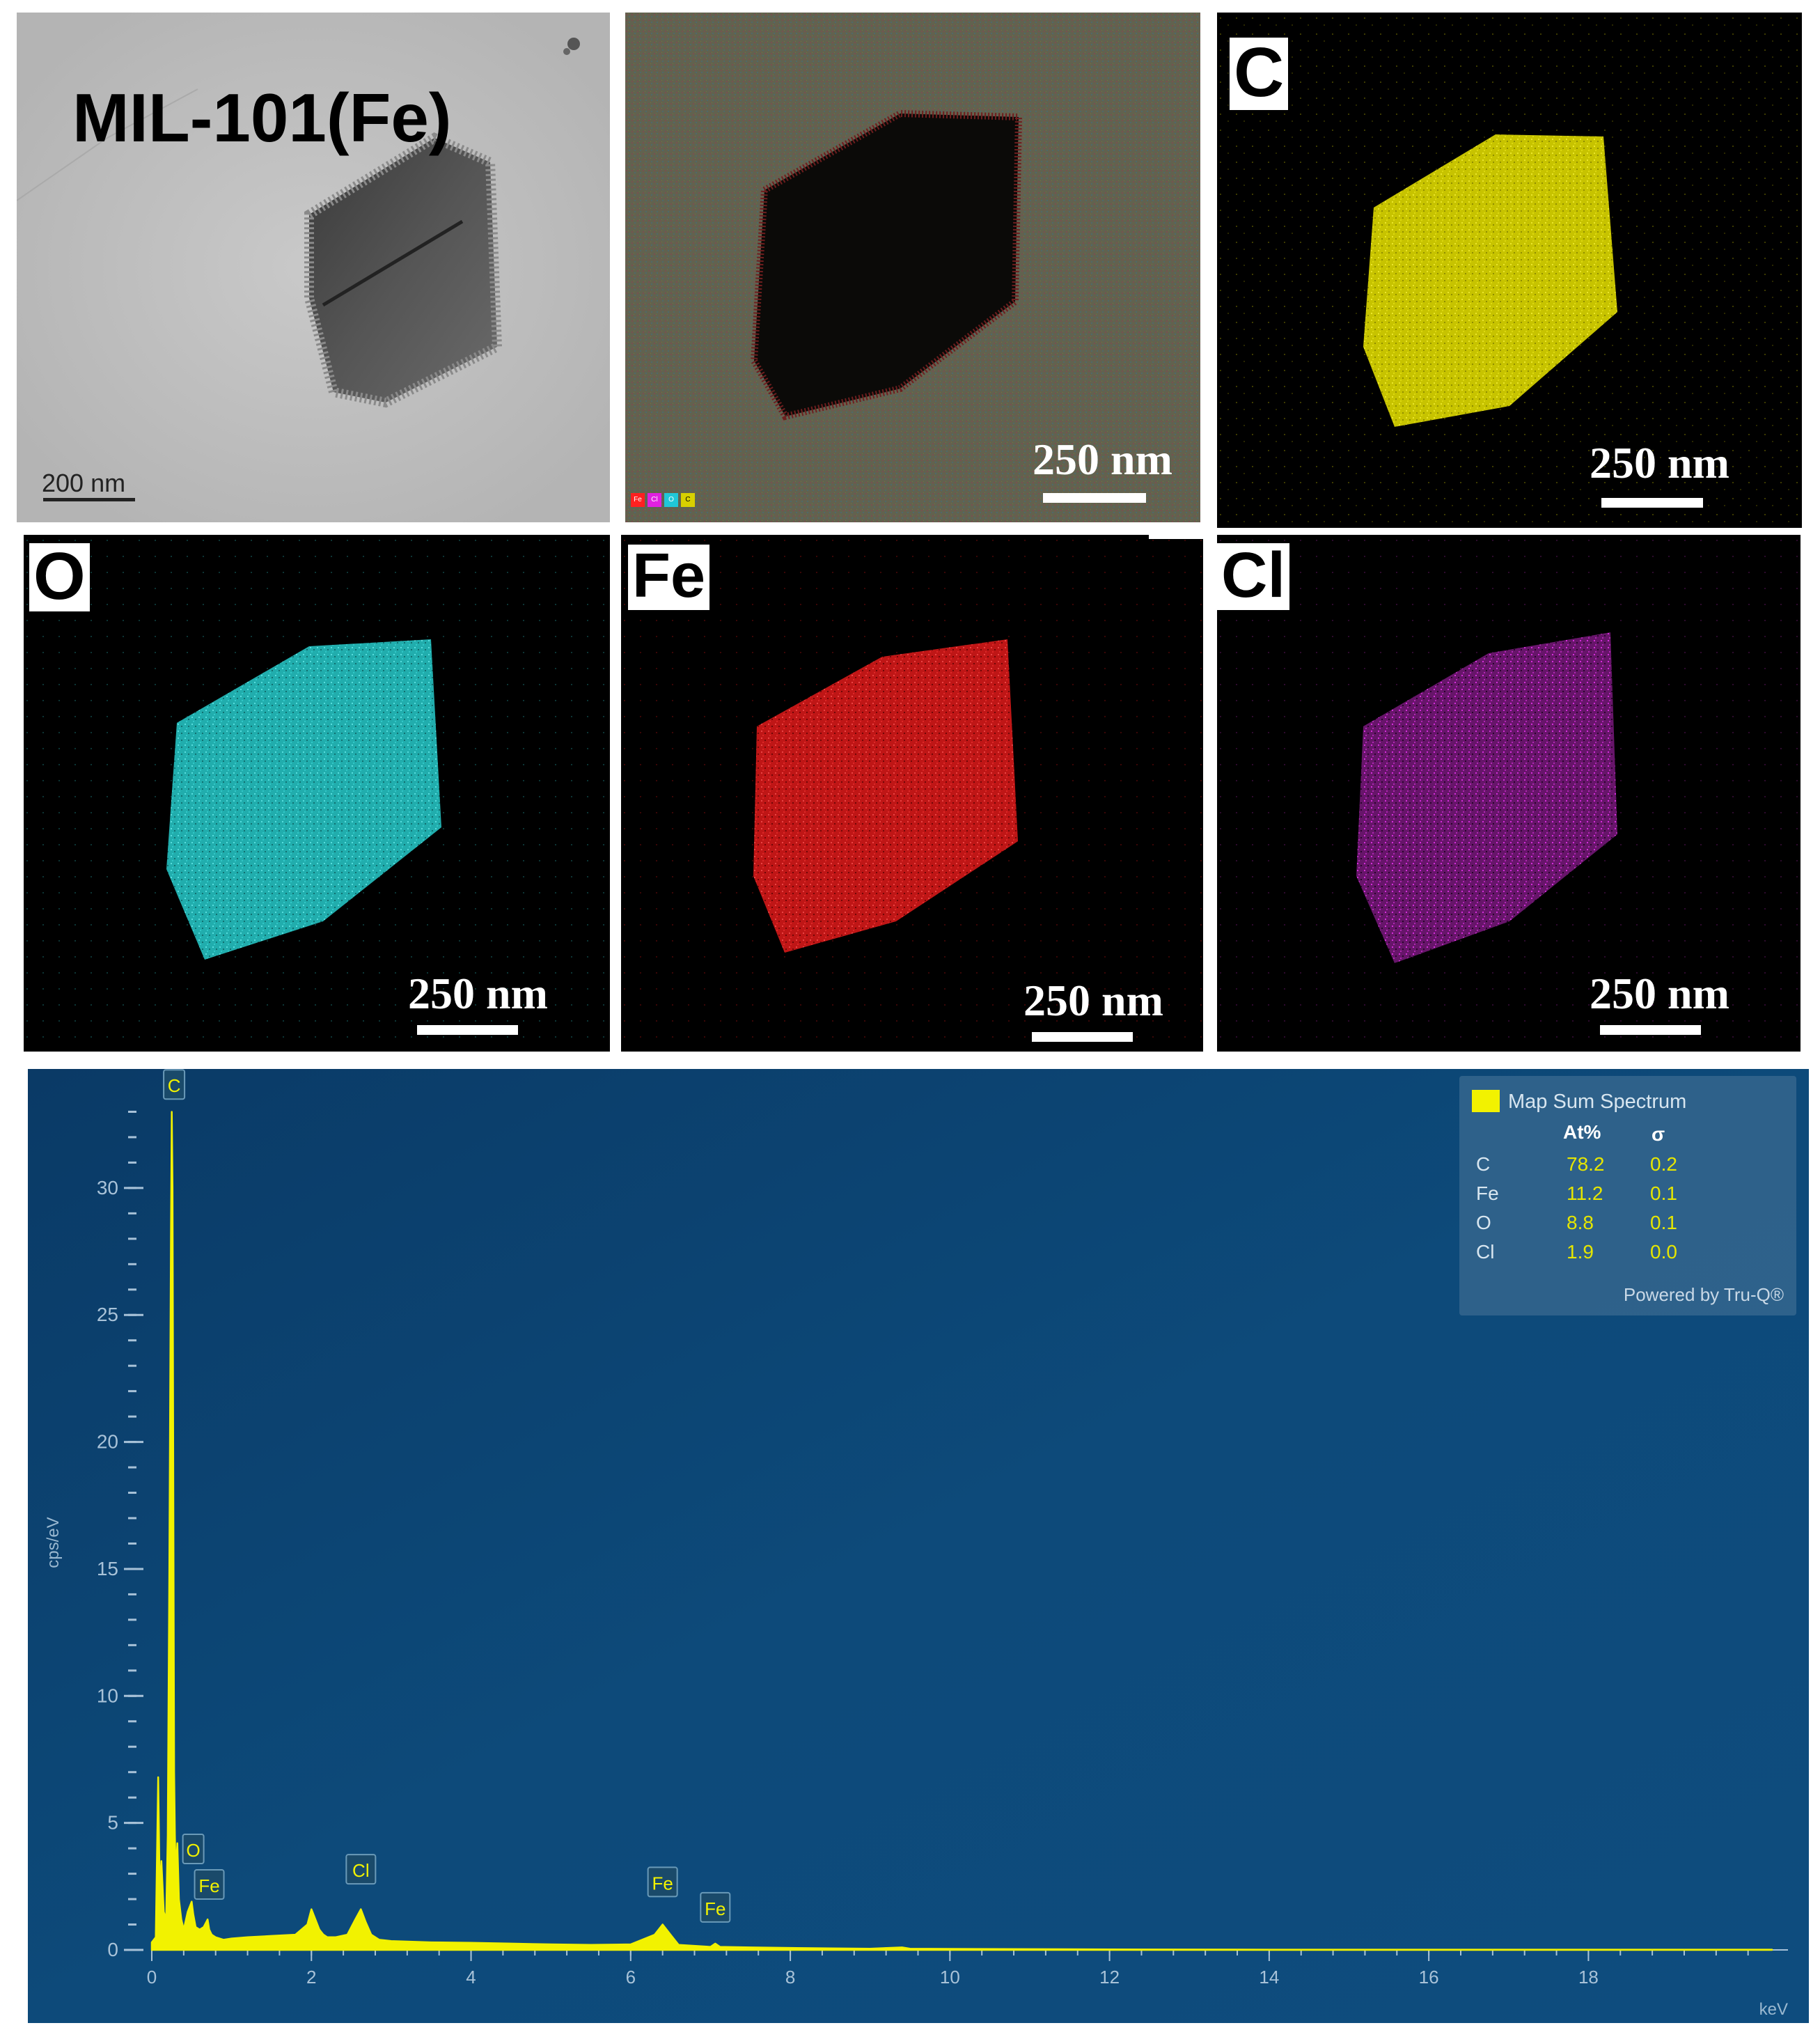 This screenshot has width=1820, height=2030. I want to click on peak-label: O, so click(193, 1850).